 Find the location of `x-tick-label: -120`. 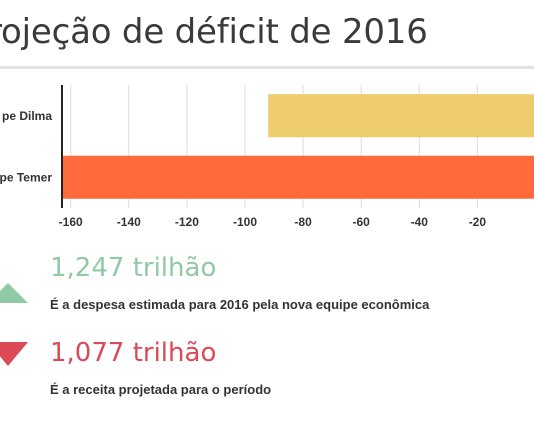

x-tick-label: -120 is located at coordinates (187, 222).